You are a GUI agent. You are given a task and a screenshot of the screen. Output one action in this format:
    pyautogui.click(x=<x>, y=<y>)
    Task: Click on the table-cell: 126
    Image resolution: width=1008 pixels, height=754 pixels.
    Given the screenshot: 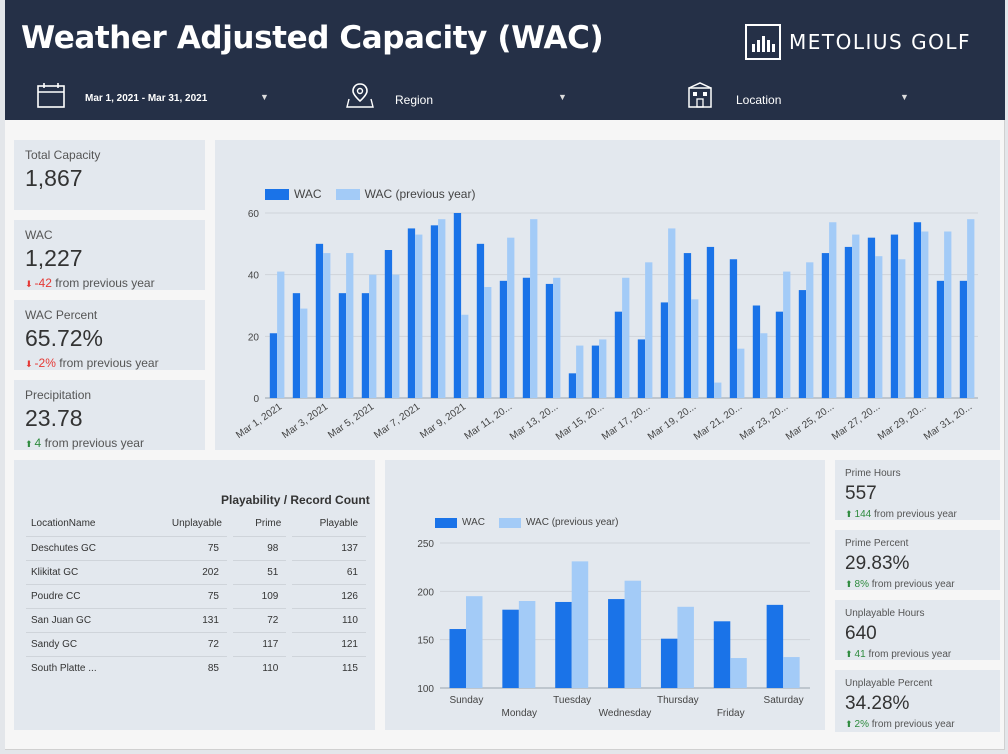 What is the action you would take?
    pyautogui.click(x=326, y=595)
    